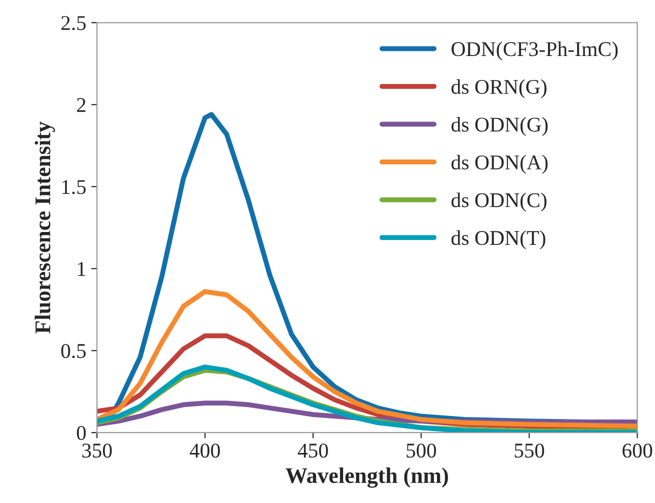  I want to click on x-tick-label: 350, so click(97, 451).